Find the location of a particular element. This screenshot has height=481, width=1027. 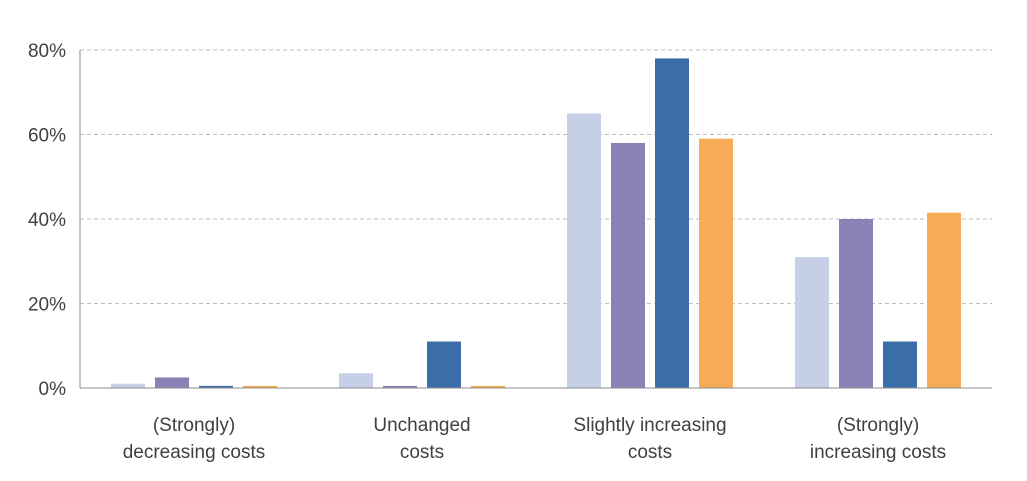

y-tick-label: 40% is located at coordinates (47, 220).